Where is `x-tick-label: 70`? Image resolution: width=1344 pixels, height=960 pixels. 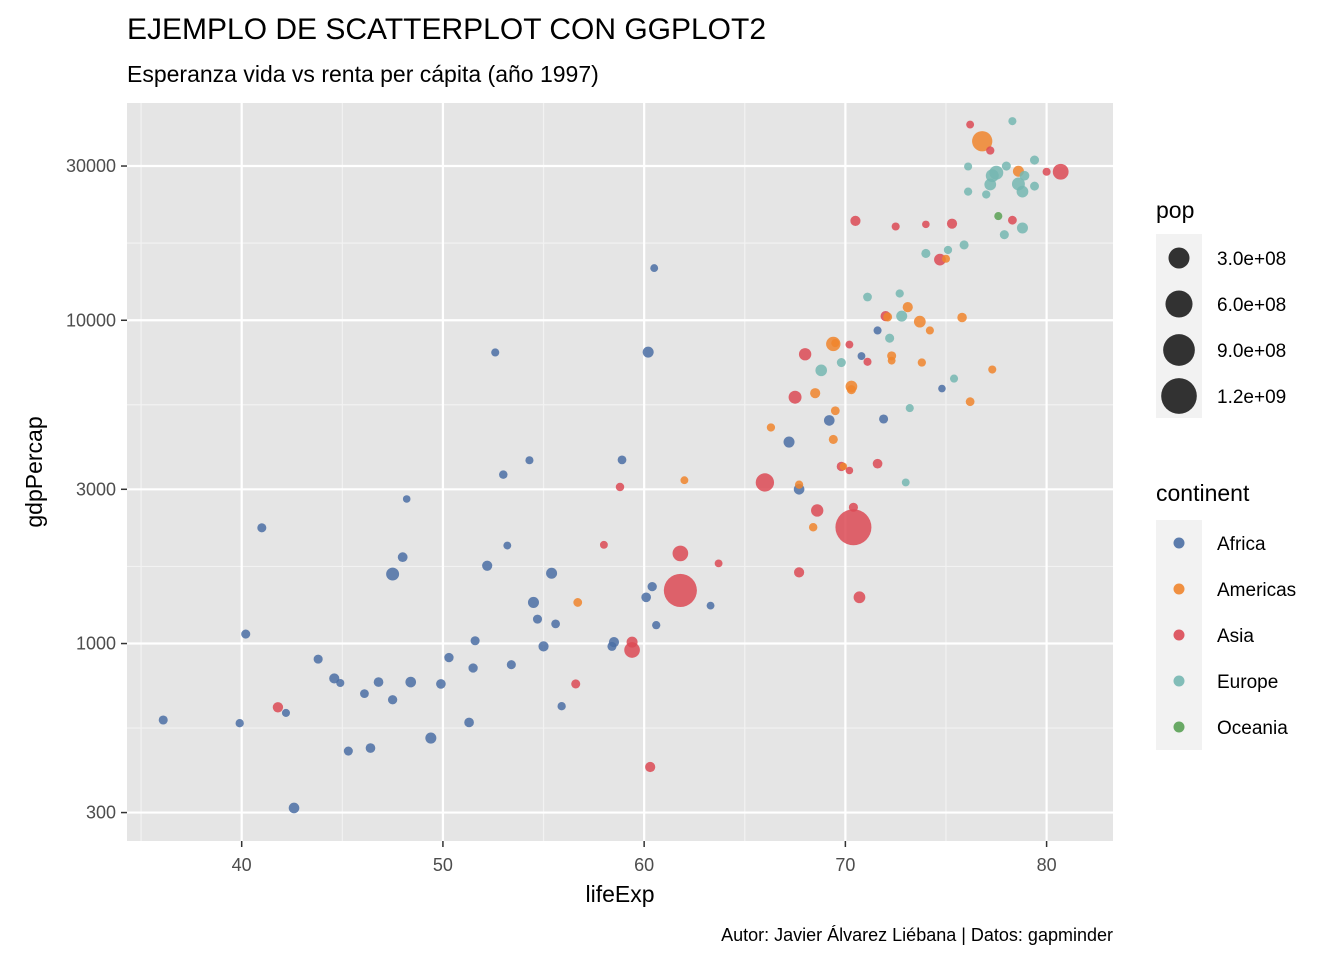 x-tick-label: 70 is located at coordinates (845, 865).